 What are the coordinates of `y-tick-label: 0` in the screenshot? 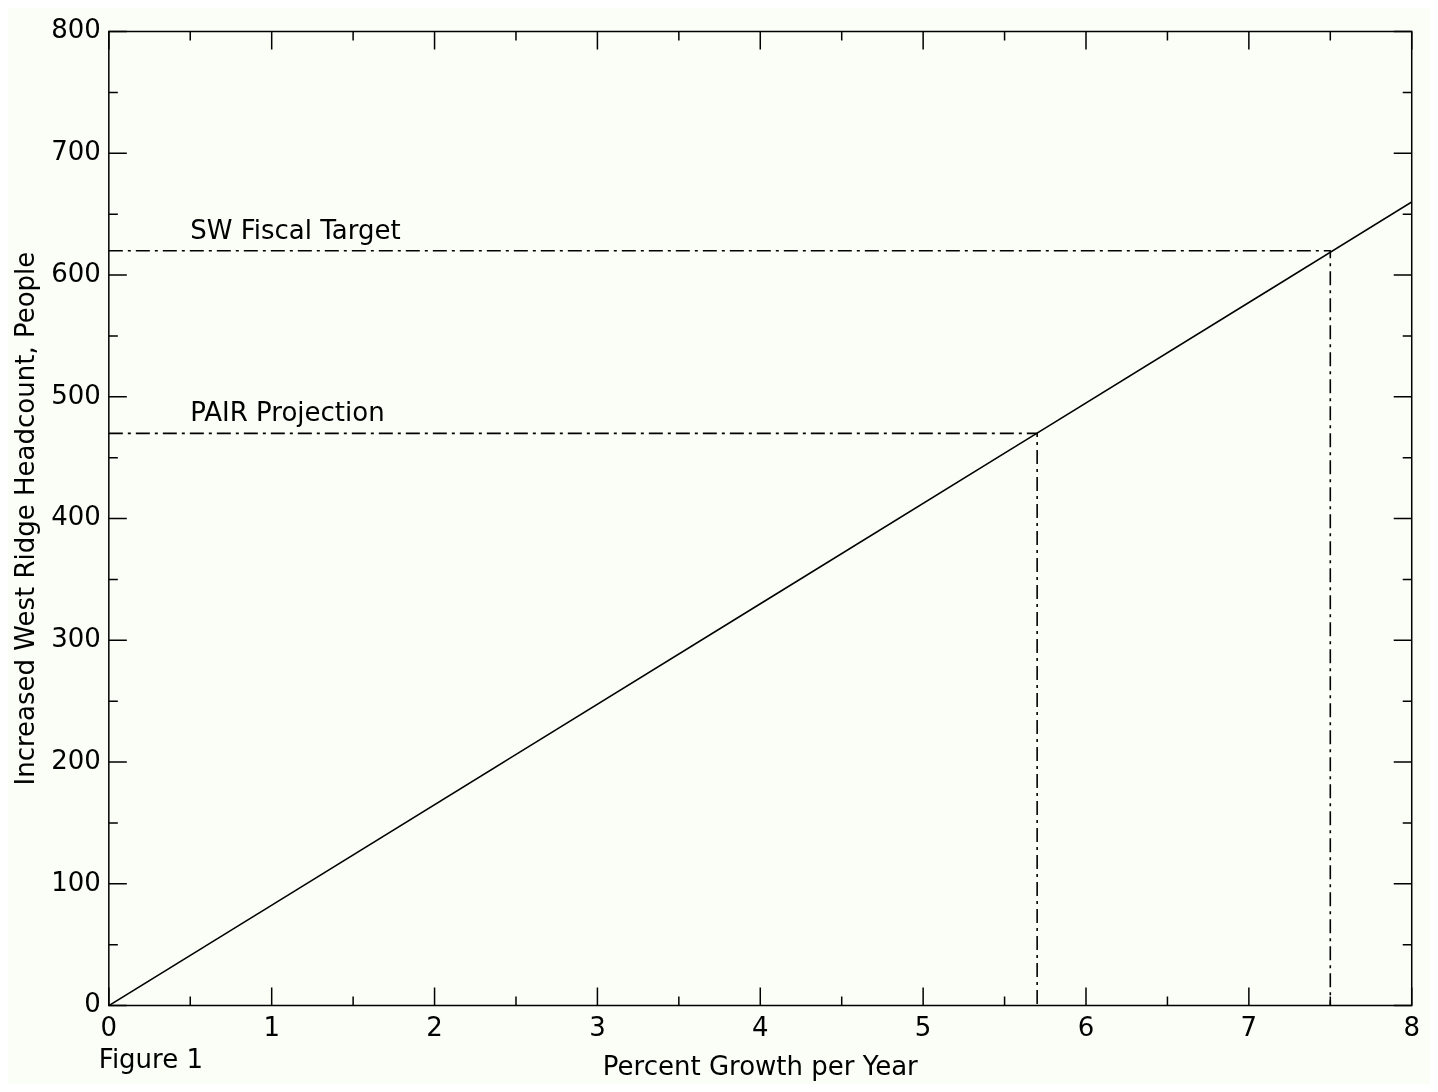 It's located at (92, 1003).